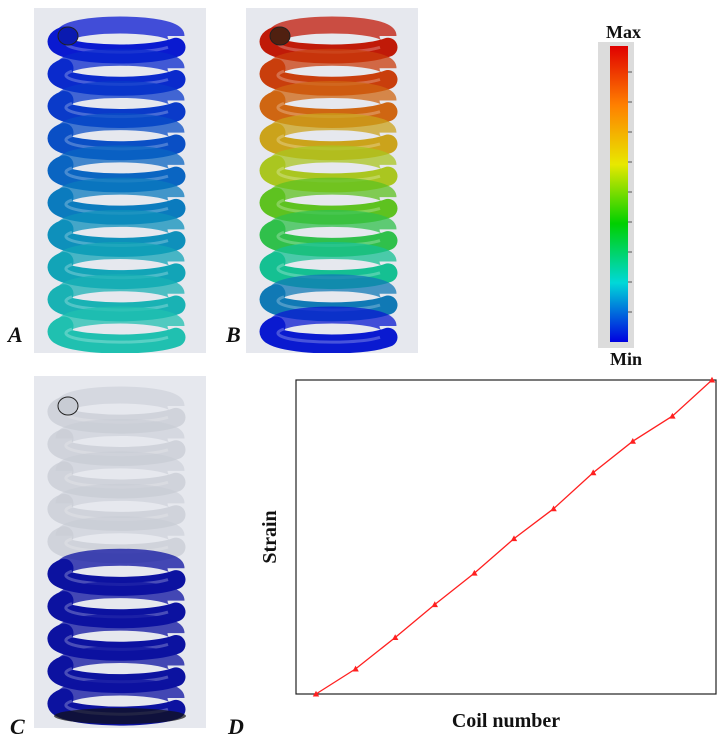  What do you see at coordinates (15, 334) in the screenshot?
I see `panel-letter-a: A` at bounding box center [15, 334].